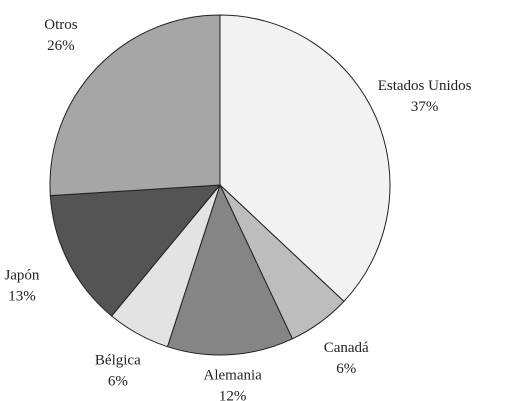 The image size is (510, 401). I want to click on slice-value-label: 12%, so click(233, 395).